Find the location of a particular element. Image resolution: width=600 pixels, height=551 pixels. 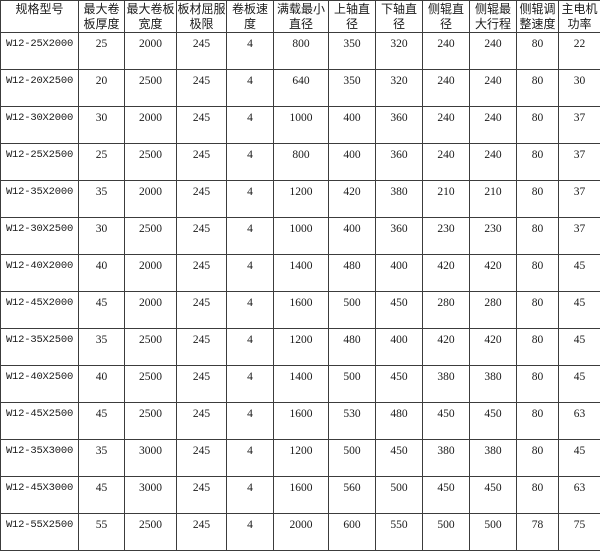

cell-model: W12-20X2500 is located at coordinates (40, 88).